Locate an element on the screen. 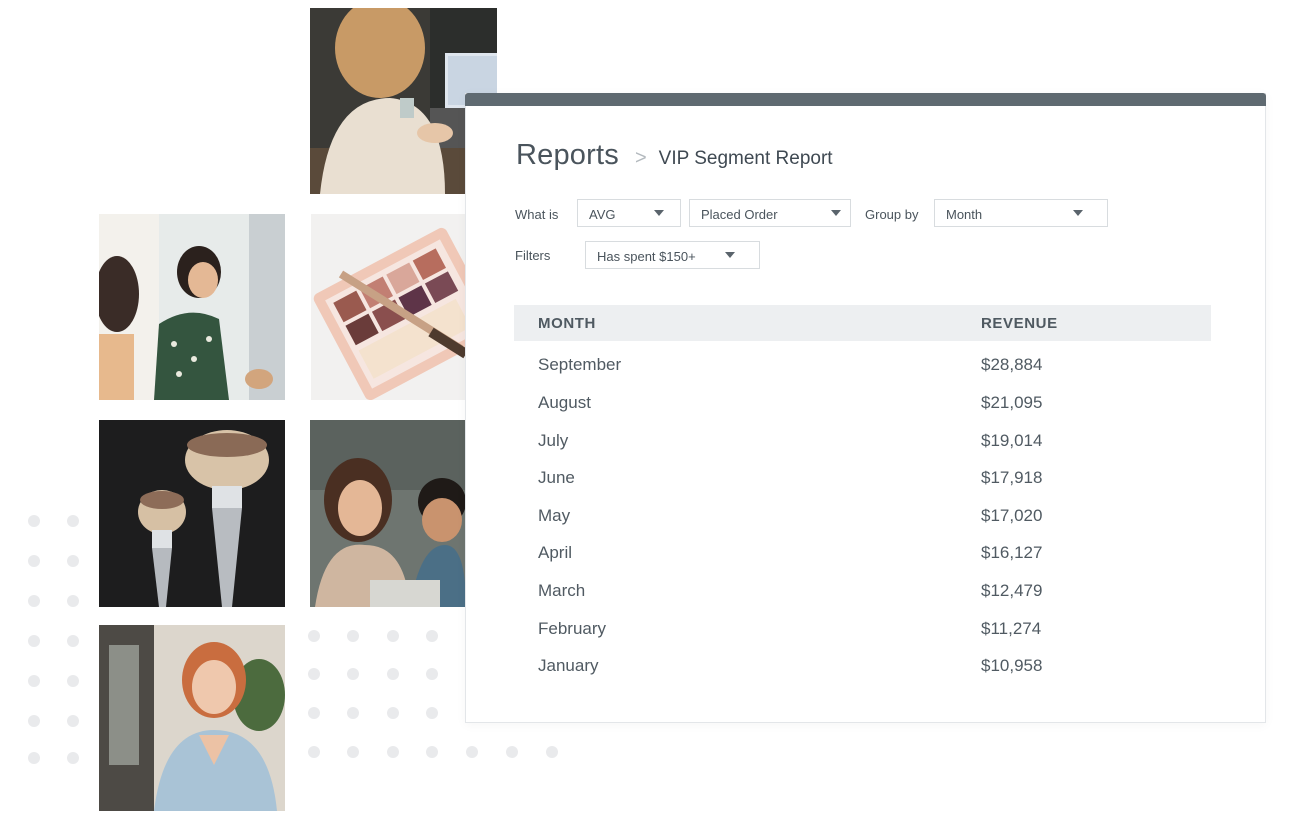 The width and height of the screenshot is (1300, 823). revenue-cell: $17,918 is located at coordinates (1012, 477).